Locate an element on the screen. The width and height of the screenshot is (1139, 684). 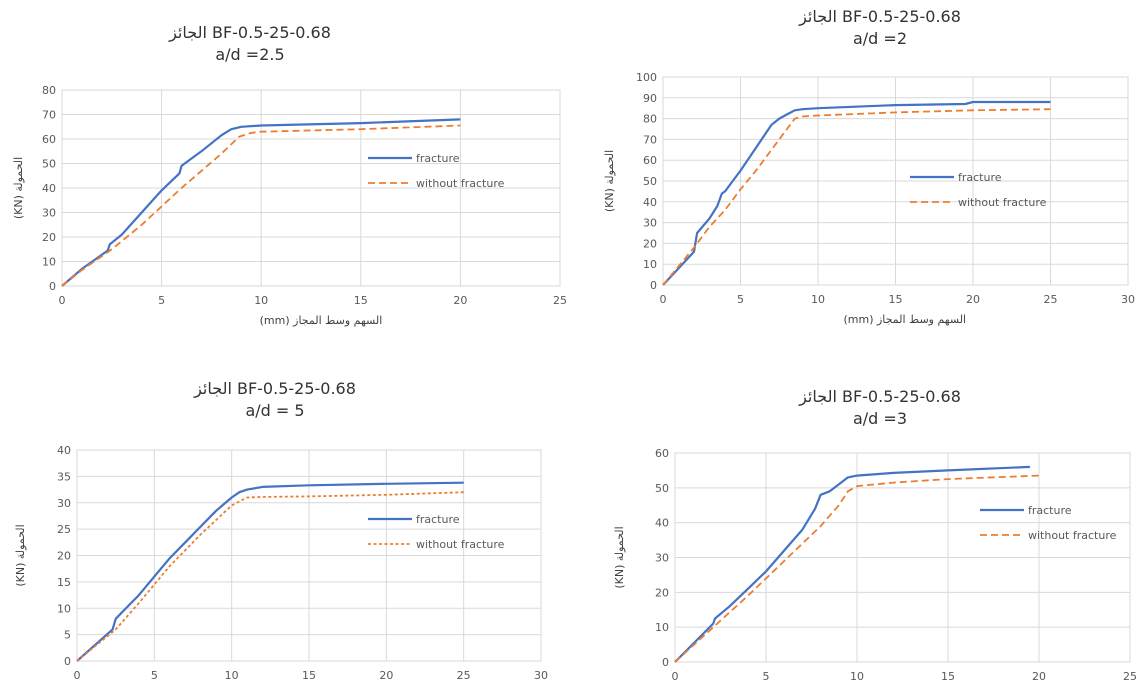
chart-subtitle-line: a/d =2 is located at coordinates (880, 38).